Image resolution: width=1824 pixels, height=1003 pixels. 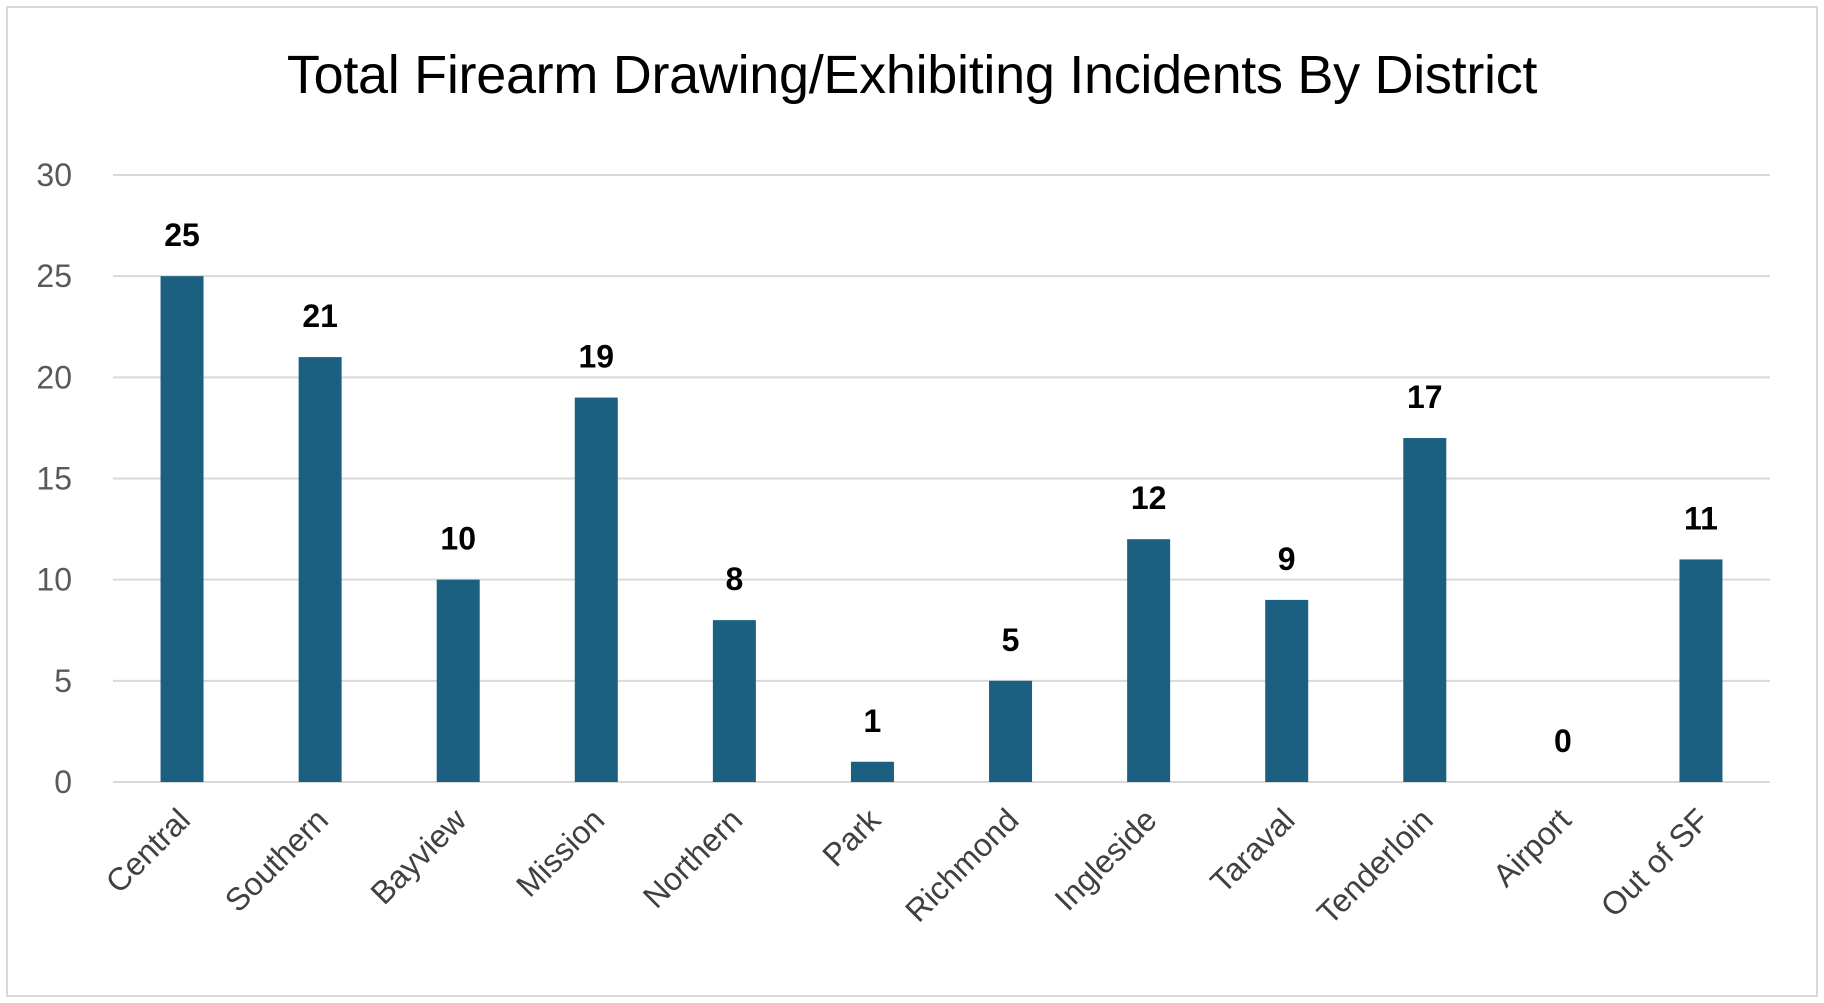 What do you see at coordinates (1563, 741) in the screenshot?
I see `data-label: 0` at bounding box center [1563, 741].